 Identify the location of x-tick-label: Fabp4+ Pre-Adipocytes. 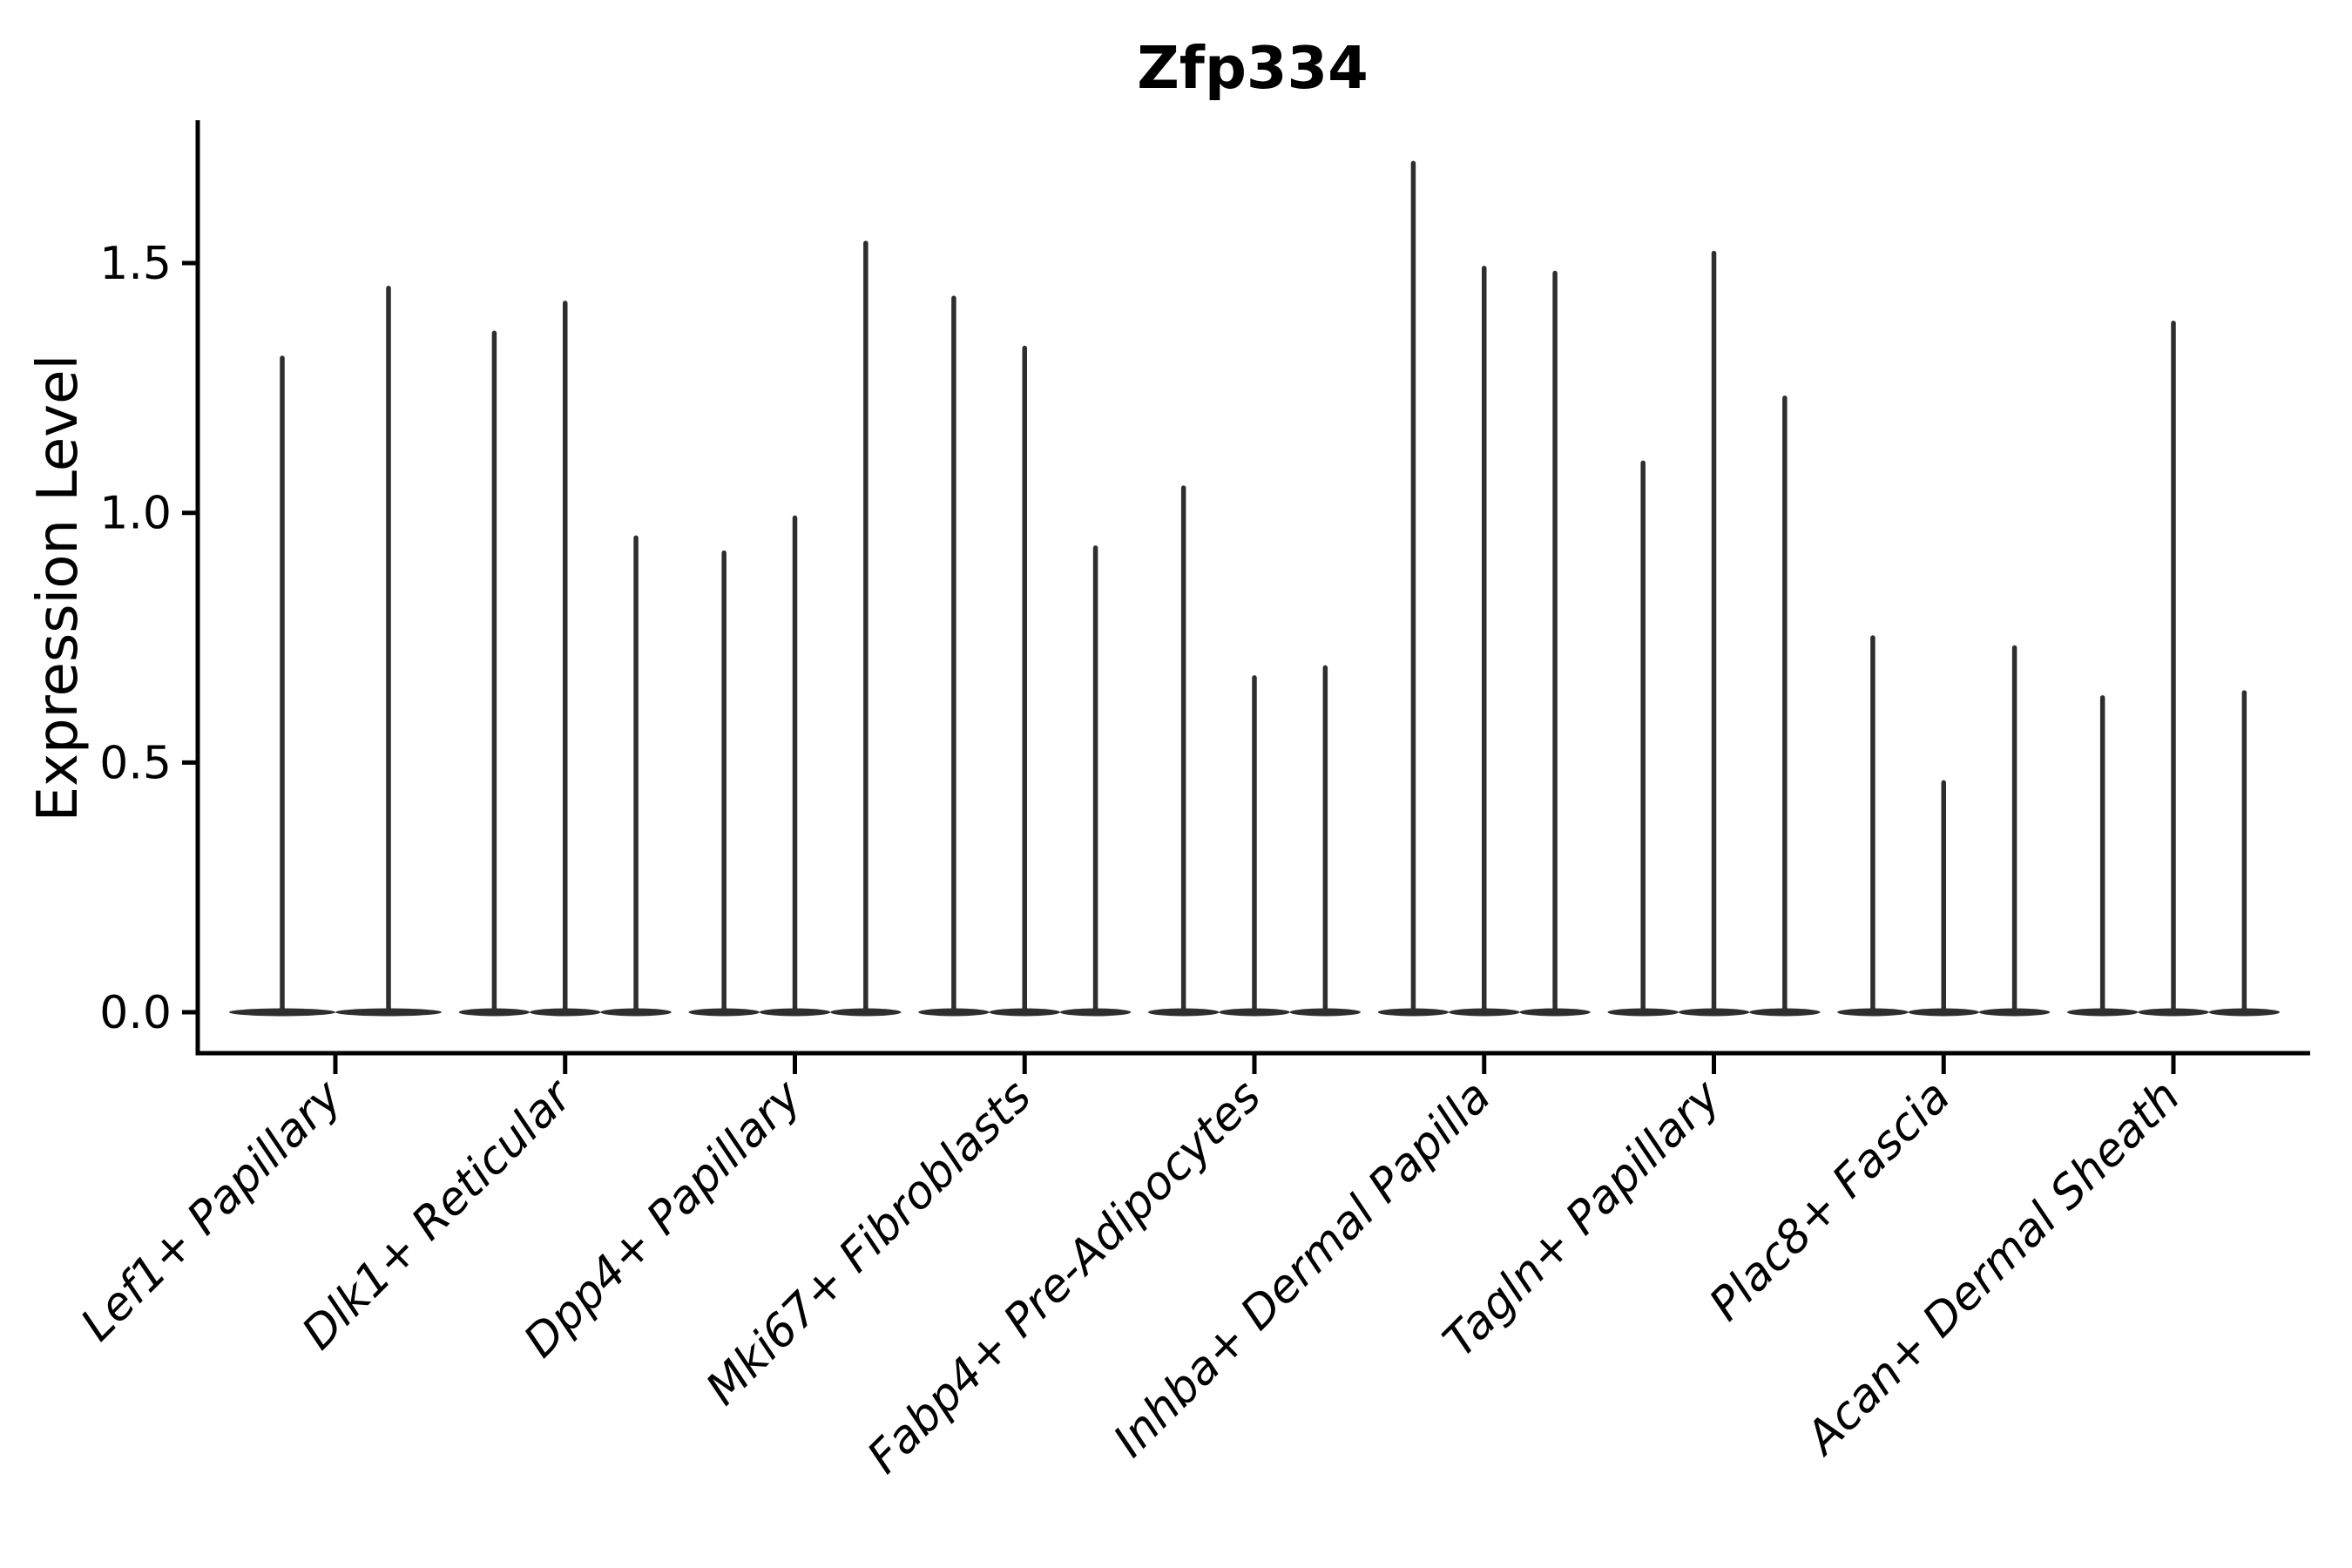
(1065, 1277).